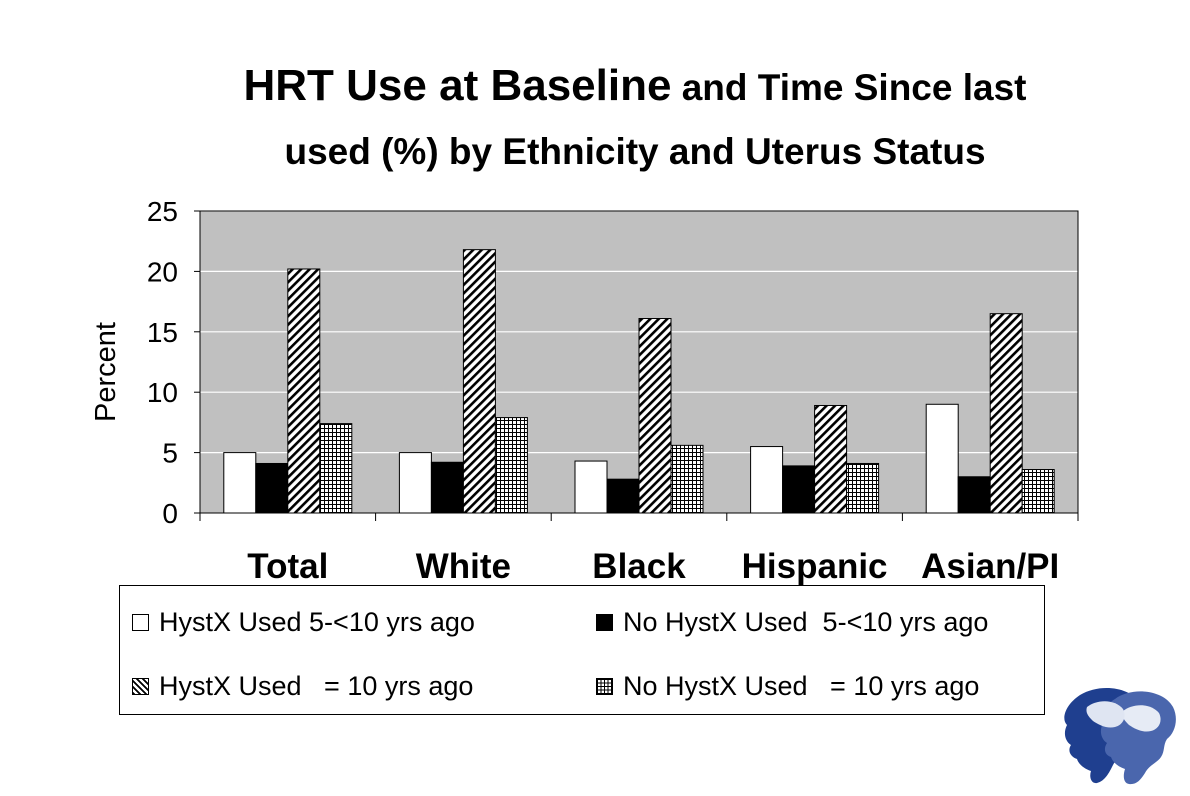 The width and height of the screenshot is (1190, 796). What do you see at coordinates (815, 566) in the screenshot?
I see `x-category-label: Hispanic` at bounding box center [815, 566].